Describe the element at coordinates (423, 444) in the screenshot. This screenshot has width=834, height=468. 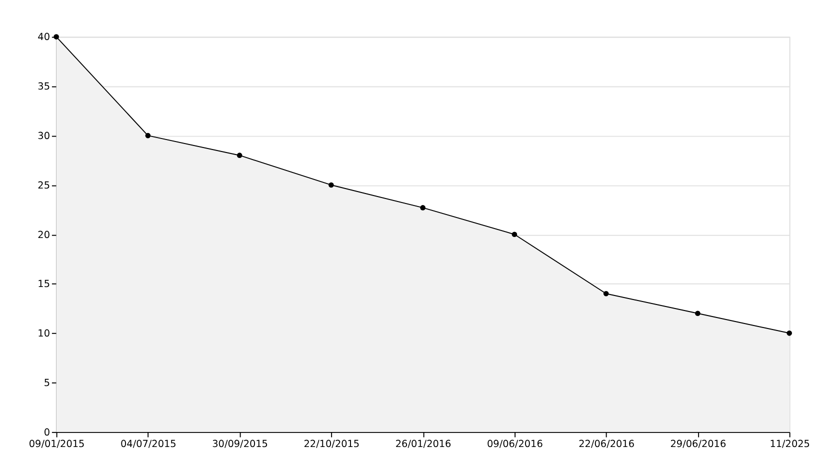
I see `x-tick-label: 26/01/2016` at that location.